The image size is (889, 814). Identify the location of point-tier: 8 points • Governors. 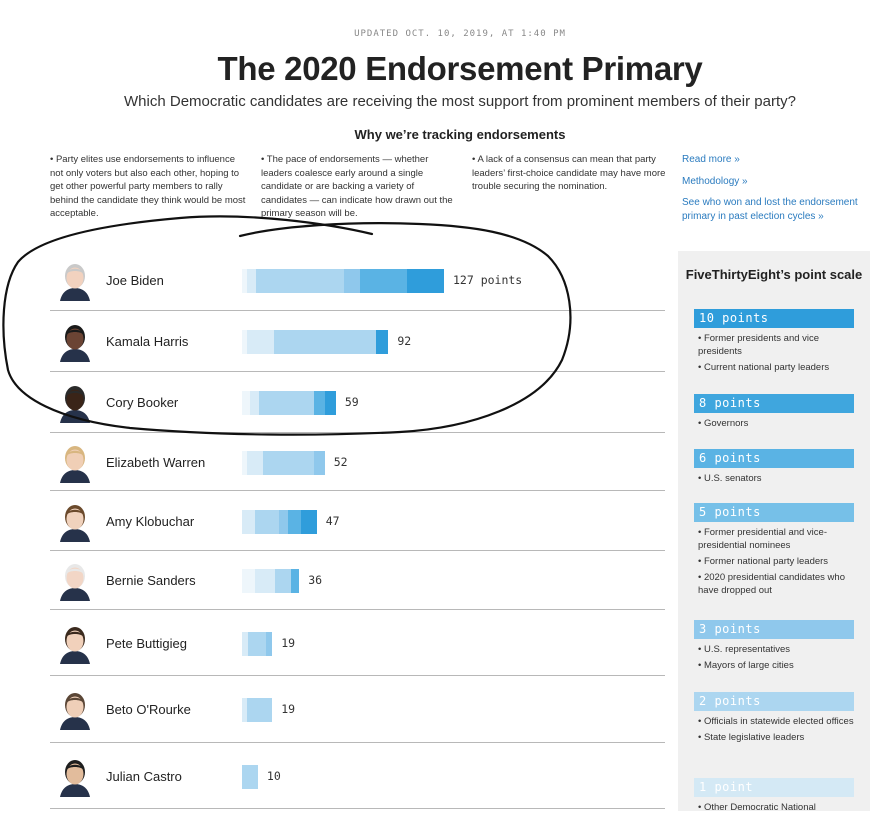
(774, 412).